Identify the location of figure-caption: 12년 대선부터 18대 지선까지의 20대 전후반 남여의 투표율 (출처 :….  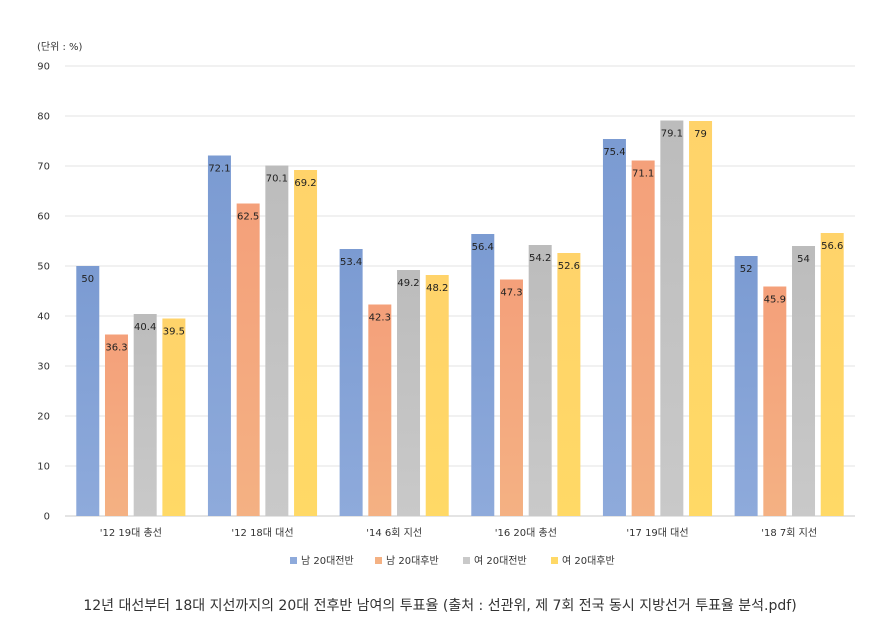
(440, 606).